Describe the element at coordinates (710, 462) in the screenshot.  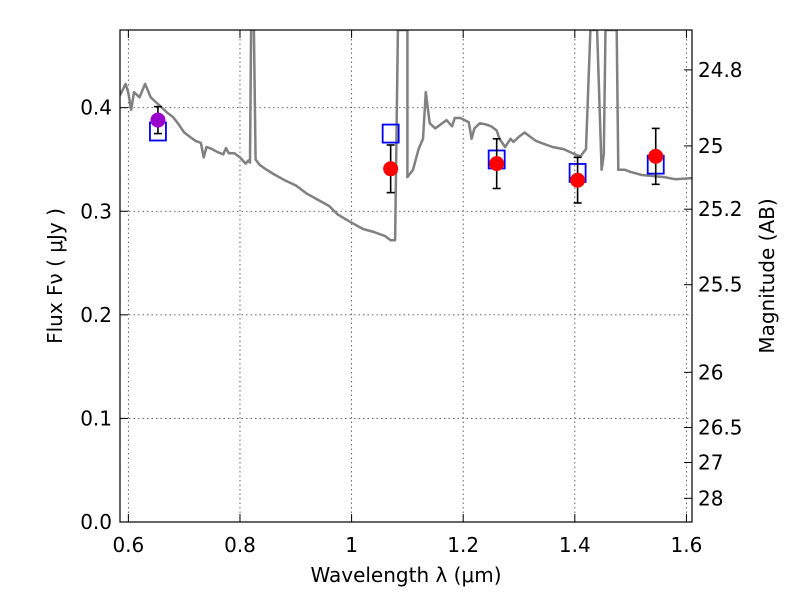
I see `y2-tick-label: 27` at that location.